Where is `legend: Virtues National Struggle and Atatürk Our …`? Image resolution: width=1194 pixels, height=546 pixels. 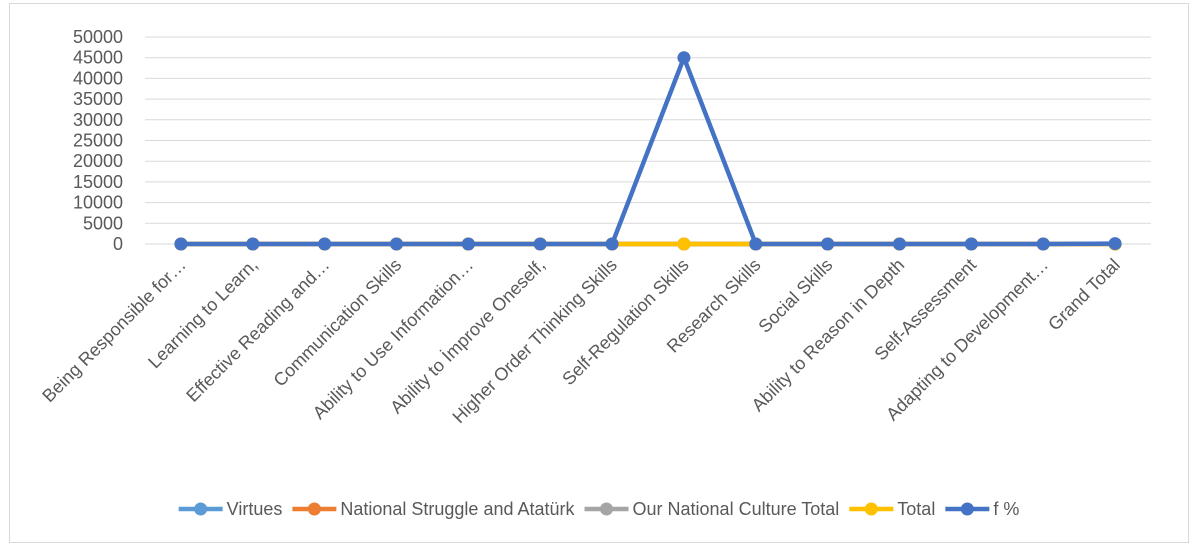 legend: Virtues National Struggle and Atatürk Our … is located at coordinates (598, 509).